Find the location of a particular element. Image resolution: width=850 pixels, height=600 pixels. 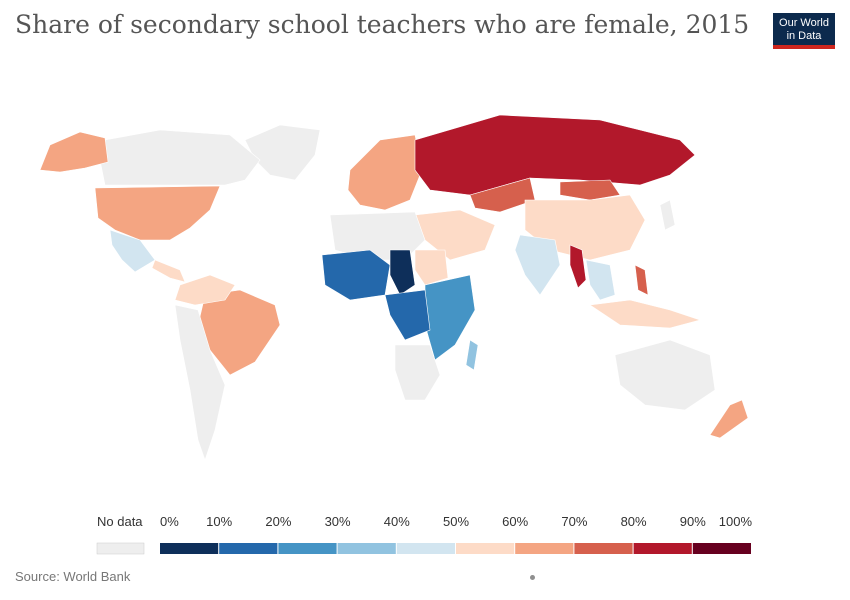

region-south-africa is located at coordinates (417, 372).